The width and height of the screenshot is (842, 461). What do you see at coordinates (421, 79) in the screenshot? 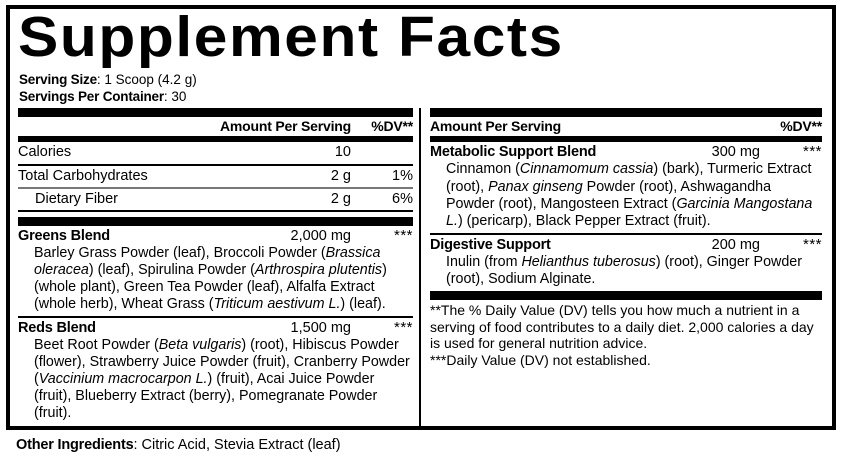
I see `serving-size-line: Serving Size: 1 Scoop (4.2 g)` at bounding box center [421, 79].